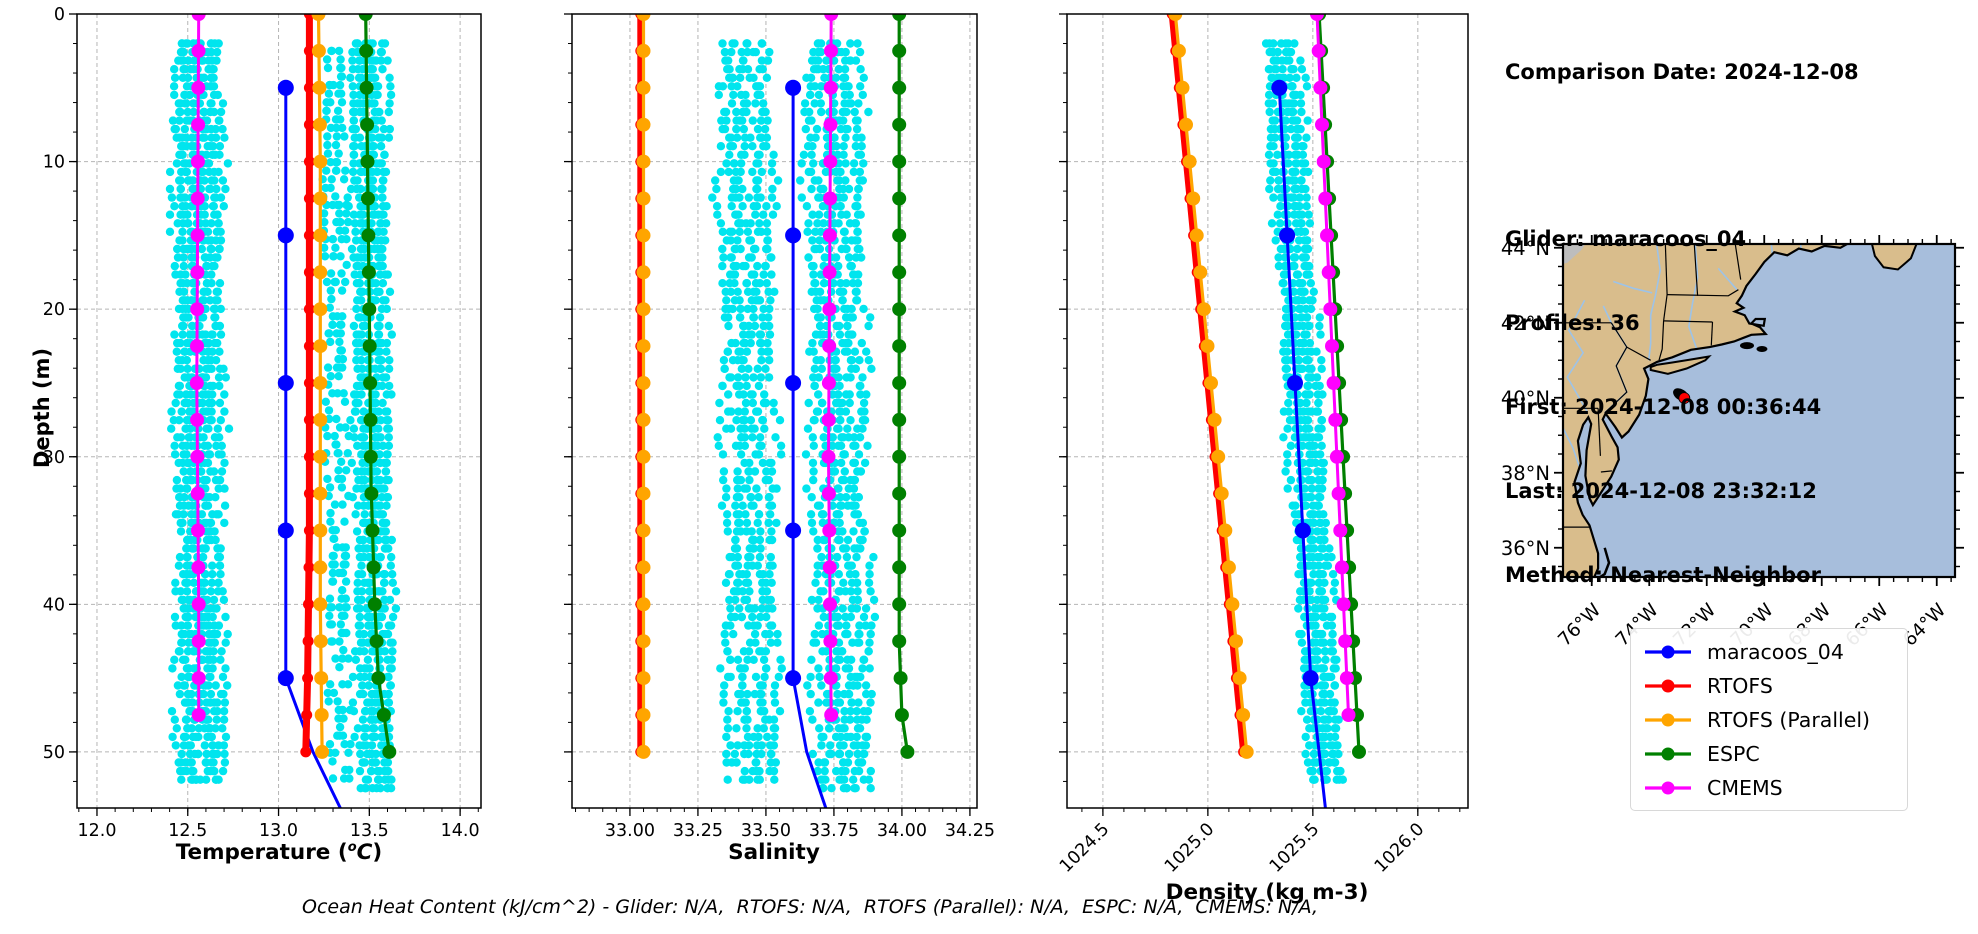  I want to click on y-tick-label: 40, so click(54, 605).